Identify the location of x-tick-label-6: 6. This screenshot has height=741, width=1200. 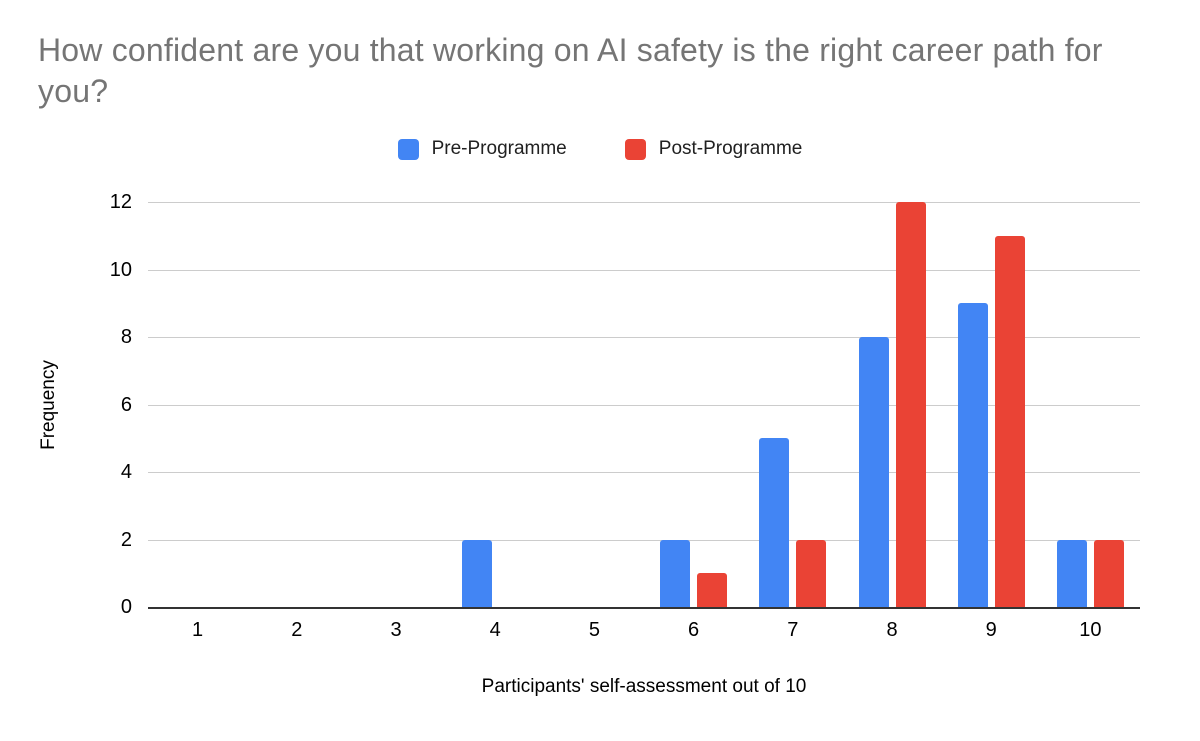
(694, 630).